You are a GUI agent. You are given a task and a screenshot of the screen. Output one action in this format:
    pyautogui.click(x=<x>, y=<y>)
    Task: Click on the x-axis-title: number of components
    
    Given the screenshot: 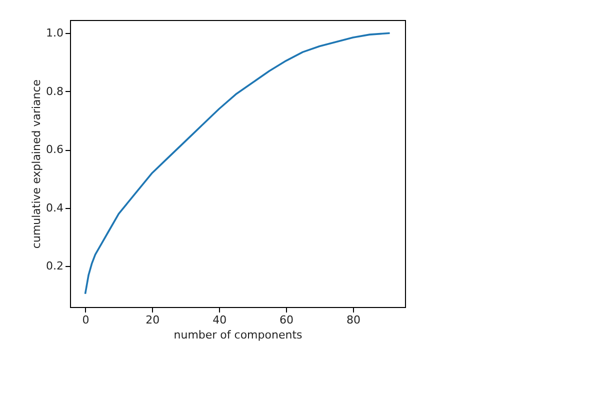 What is the action you would take?
    pyautogui.click(x=238, y=335)
    